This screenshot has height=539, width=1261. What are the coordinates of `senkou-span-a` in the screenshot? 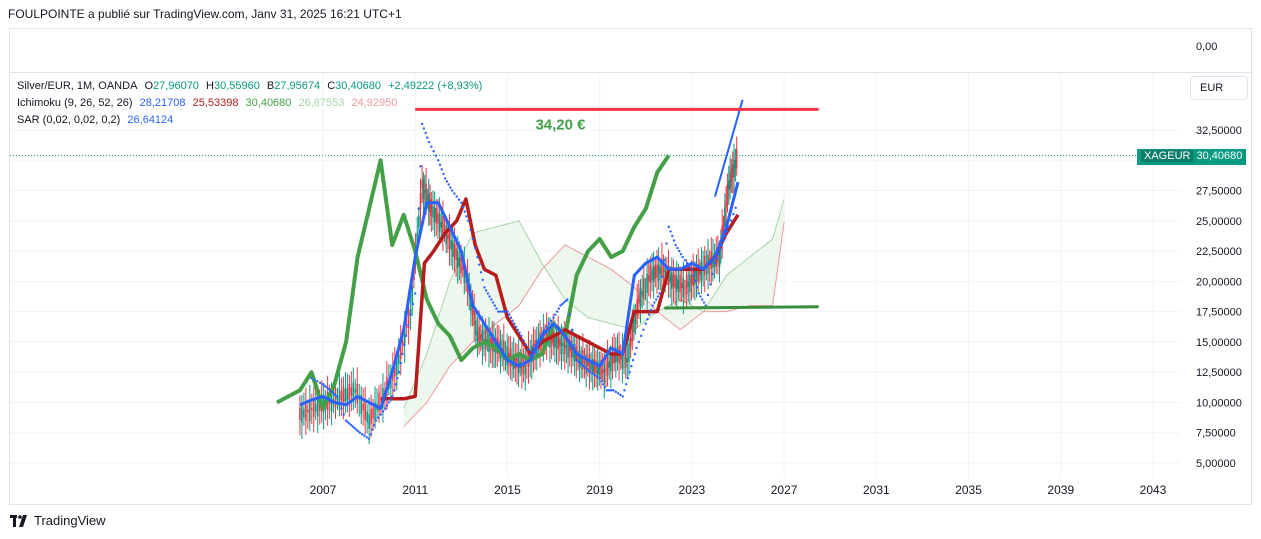 It's located at (594, 303).